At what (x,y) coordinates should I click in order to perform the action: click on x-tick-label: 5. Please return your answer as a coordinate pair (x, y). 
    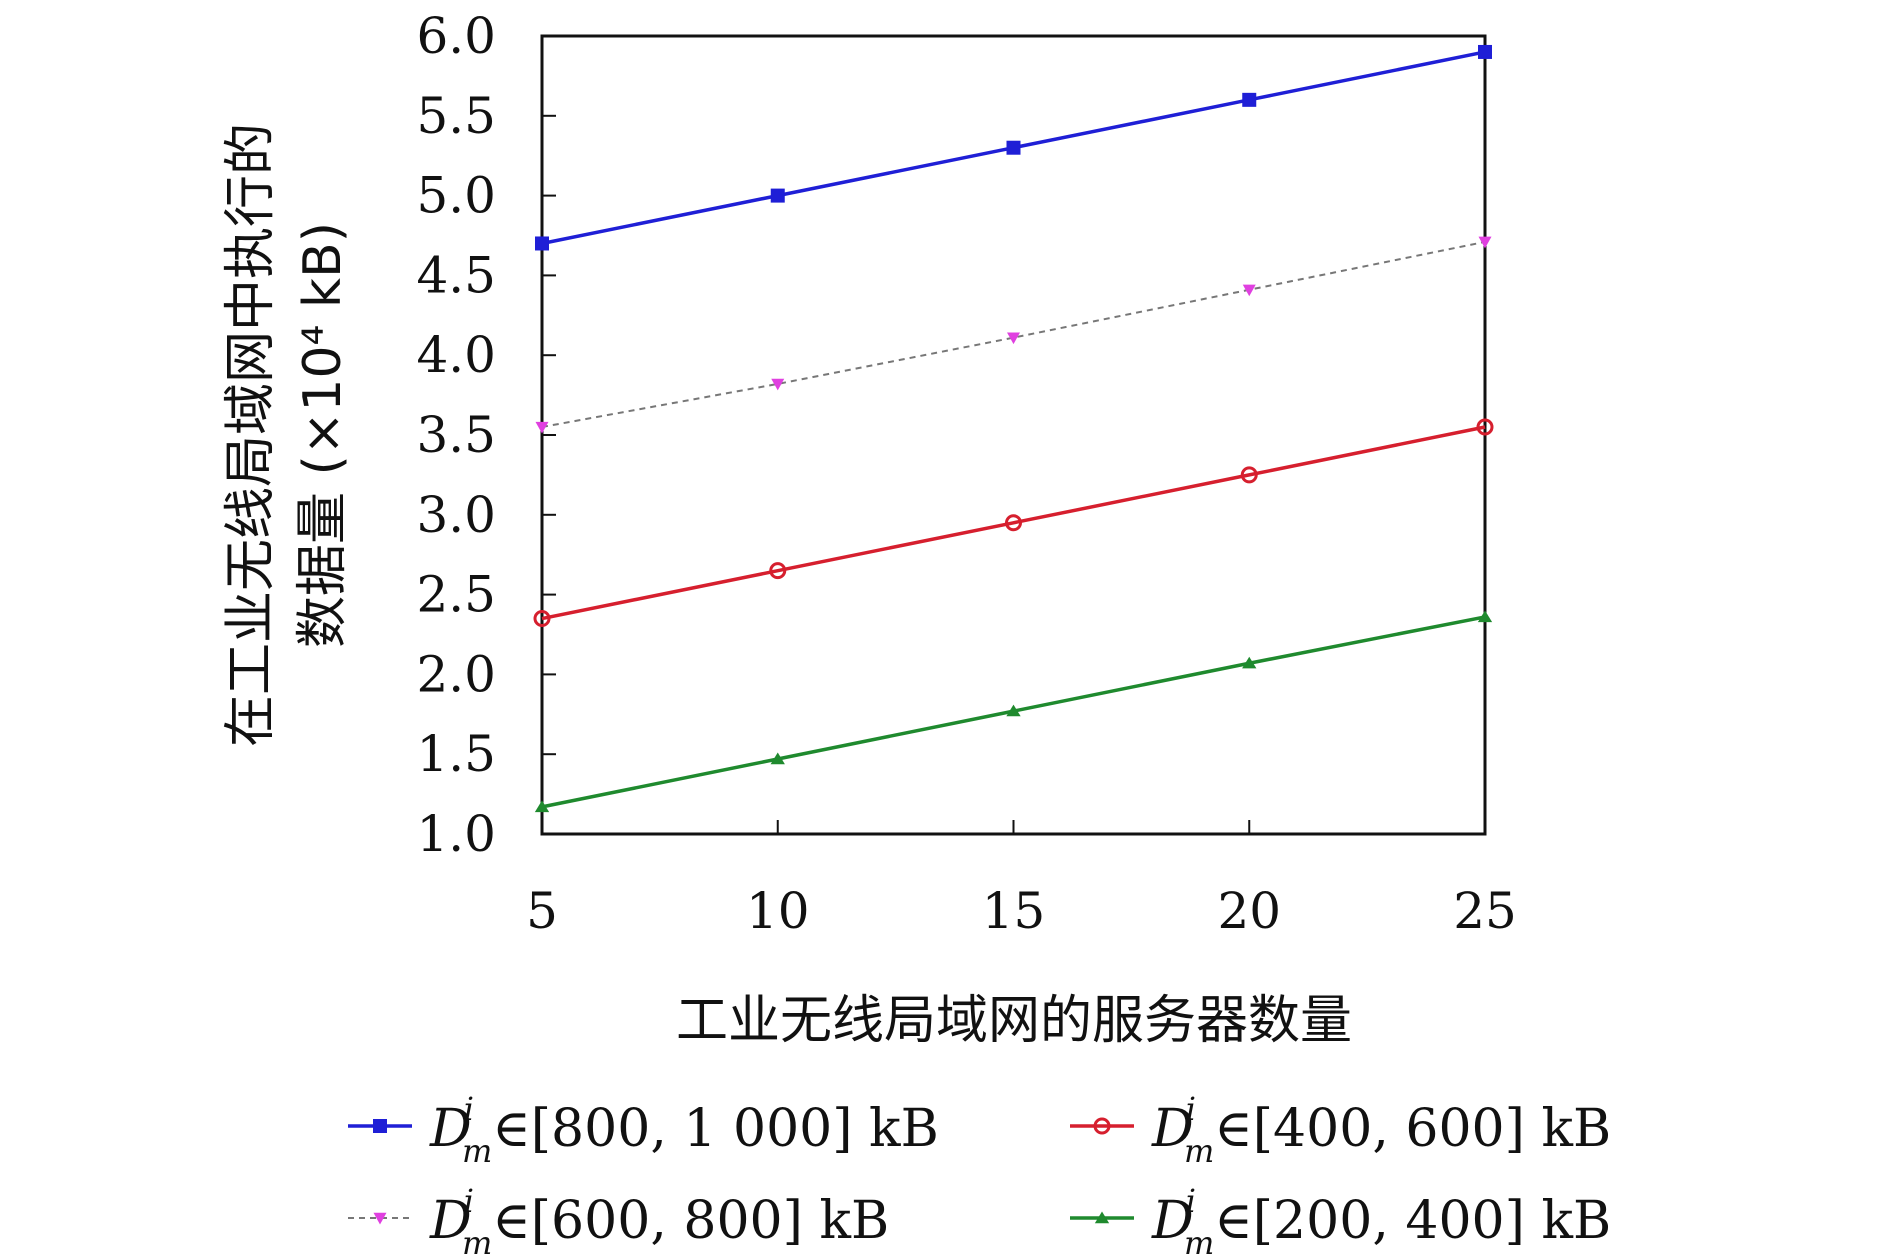
    Looking at the image, I should click on (542, 911).